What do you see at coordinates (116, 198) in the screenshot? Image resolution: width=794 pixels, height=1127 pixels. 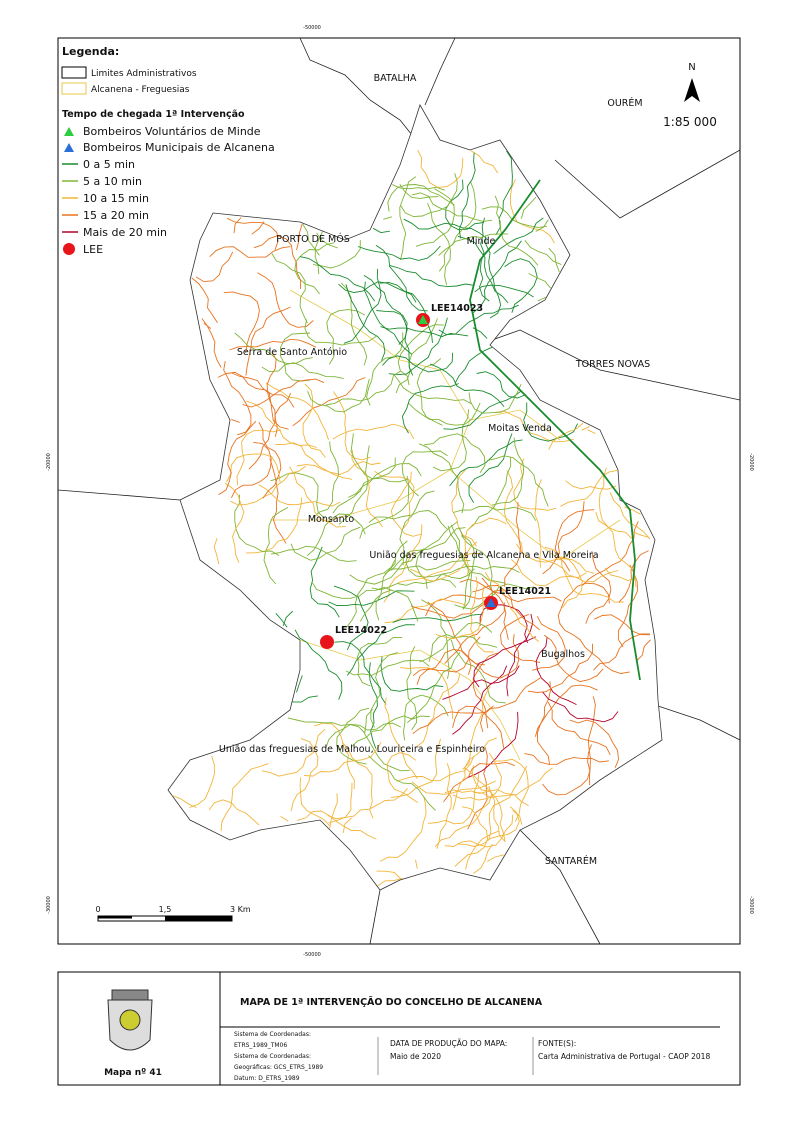 I see `legend-item: 10 a 15 min` at bounding box center [116, 198].